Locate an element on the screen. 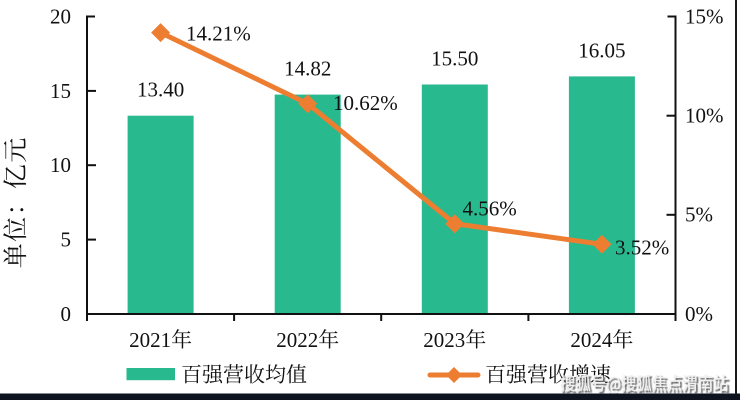 This screenshot has width=740, height=400. svg-text: 2024 is located at coordinates (591, 340).